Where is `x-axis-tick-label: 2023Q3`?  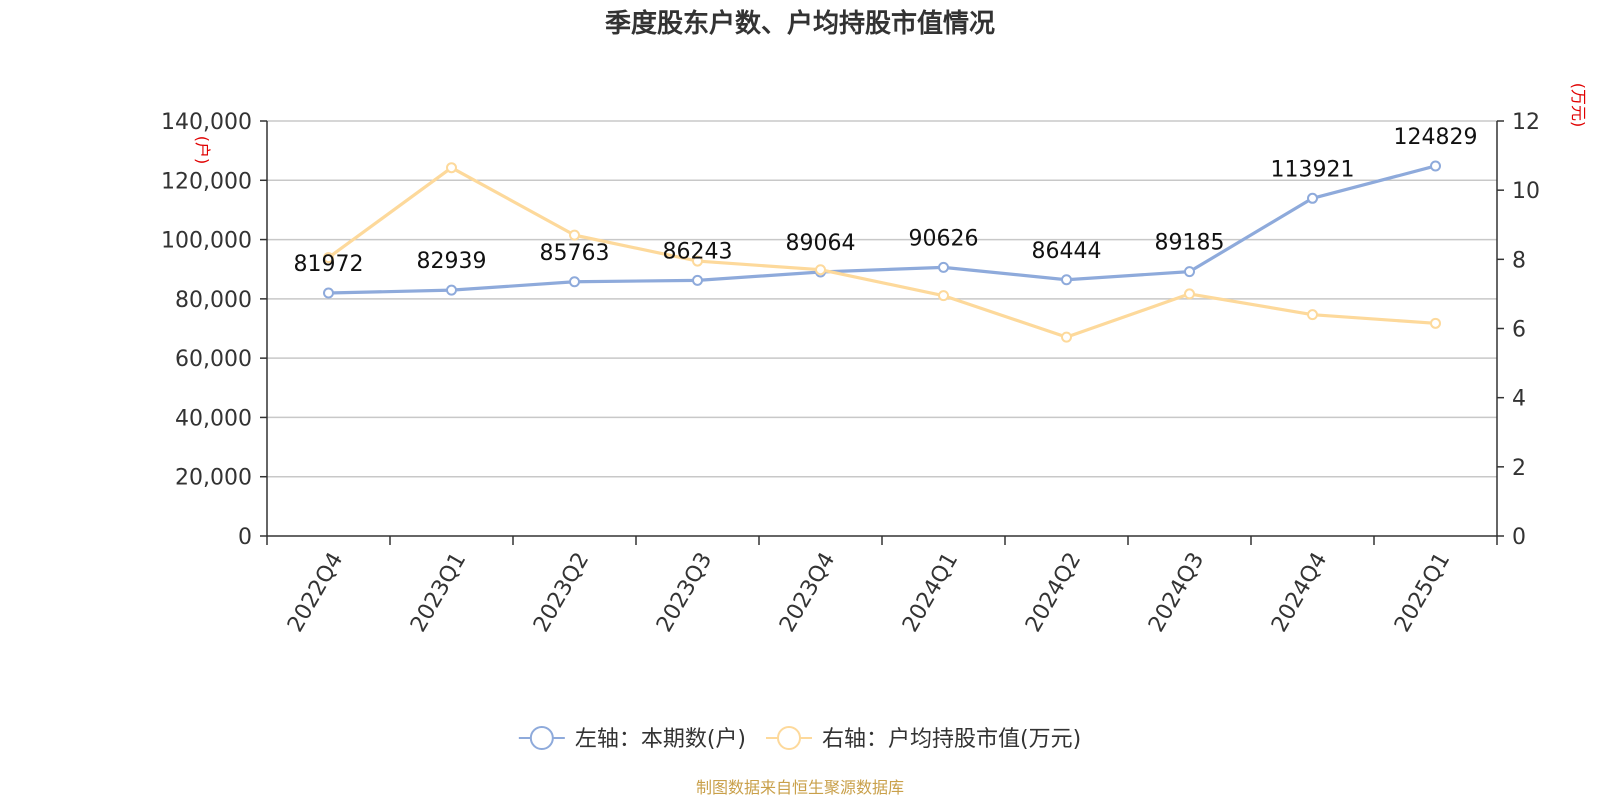 x-axis-tick-label: 2023Q3 is located at coordinates (684, 592).